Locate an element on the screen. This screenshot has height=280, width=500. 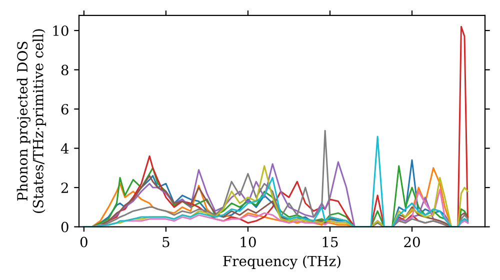
x-tick-label: 15 is located at coordinates (330, 242).